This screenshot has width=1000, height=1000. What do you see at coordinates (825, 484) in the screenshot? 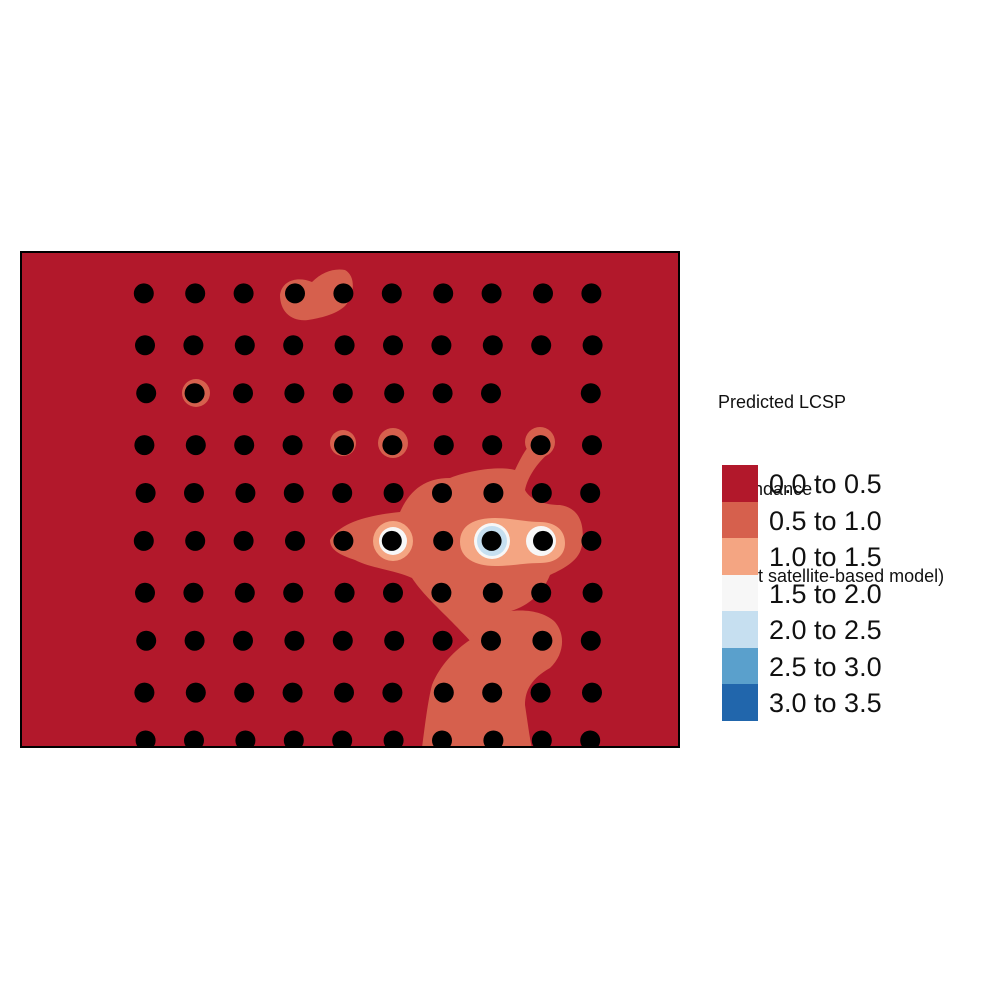
I see `legend-label: 0.0 to 0.5` at bounding box center [825, 484].